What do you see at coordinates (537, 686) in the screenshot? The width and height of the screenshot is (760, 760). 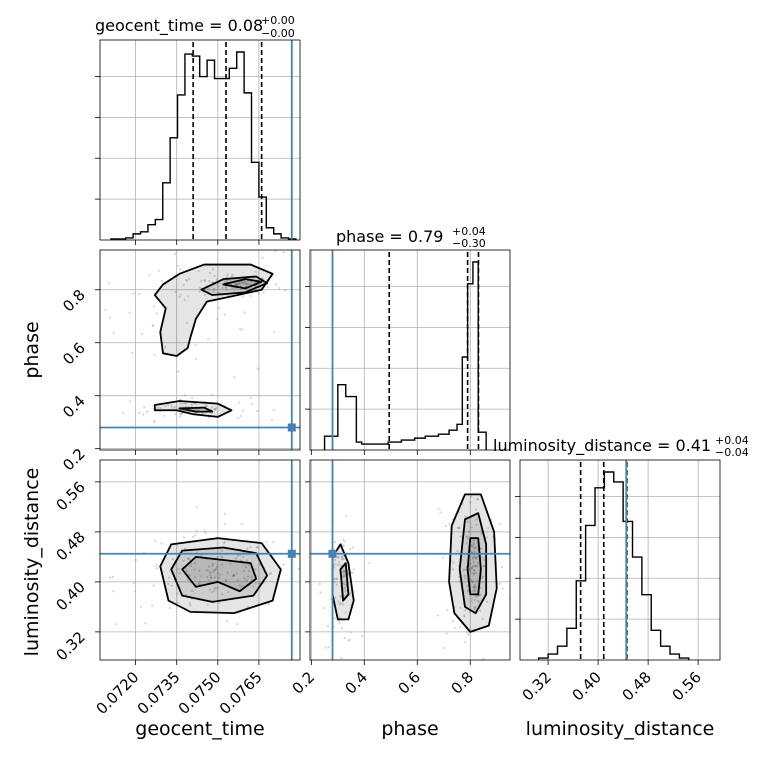 I see `xtick-label-luminosity-distance-0: 0.32` at bounding box center [537, 686].